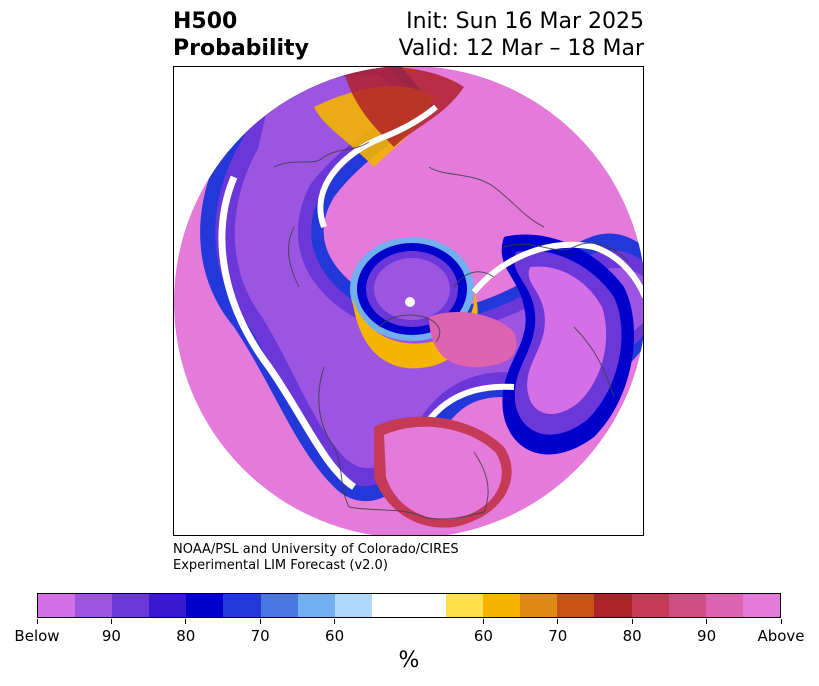 The image size is (819, 686). What do you see at coordinates (781, 636) in the screenshot?
I see `colorbar-tick-label: Above` at bounding box center [781, 636].